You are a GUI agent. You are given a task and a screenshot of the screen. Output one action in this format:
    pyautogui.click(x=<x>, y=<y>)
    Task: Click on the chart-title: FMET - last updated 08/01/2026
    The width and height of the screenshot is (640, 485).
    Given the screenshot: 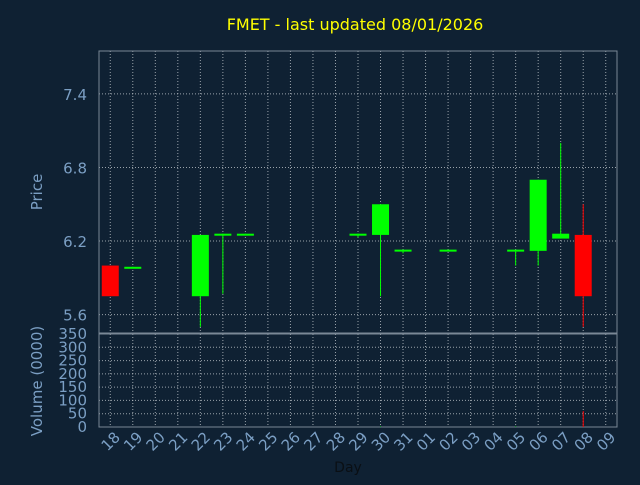 What is the action you would take?
    pyautogui.click(x=355, y=24)
    